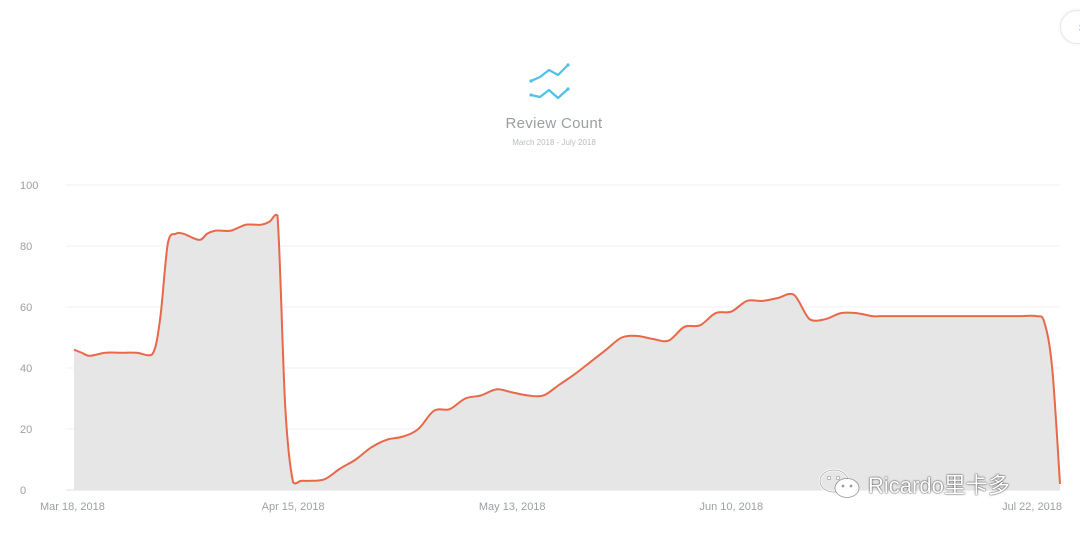  What do you see at coordinates (29, 186) in the screenshot?
I see `y-tick-label: 100` at bounding box center [29, 186].